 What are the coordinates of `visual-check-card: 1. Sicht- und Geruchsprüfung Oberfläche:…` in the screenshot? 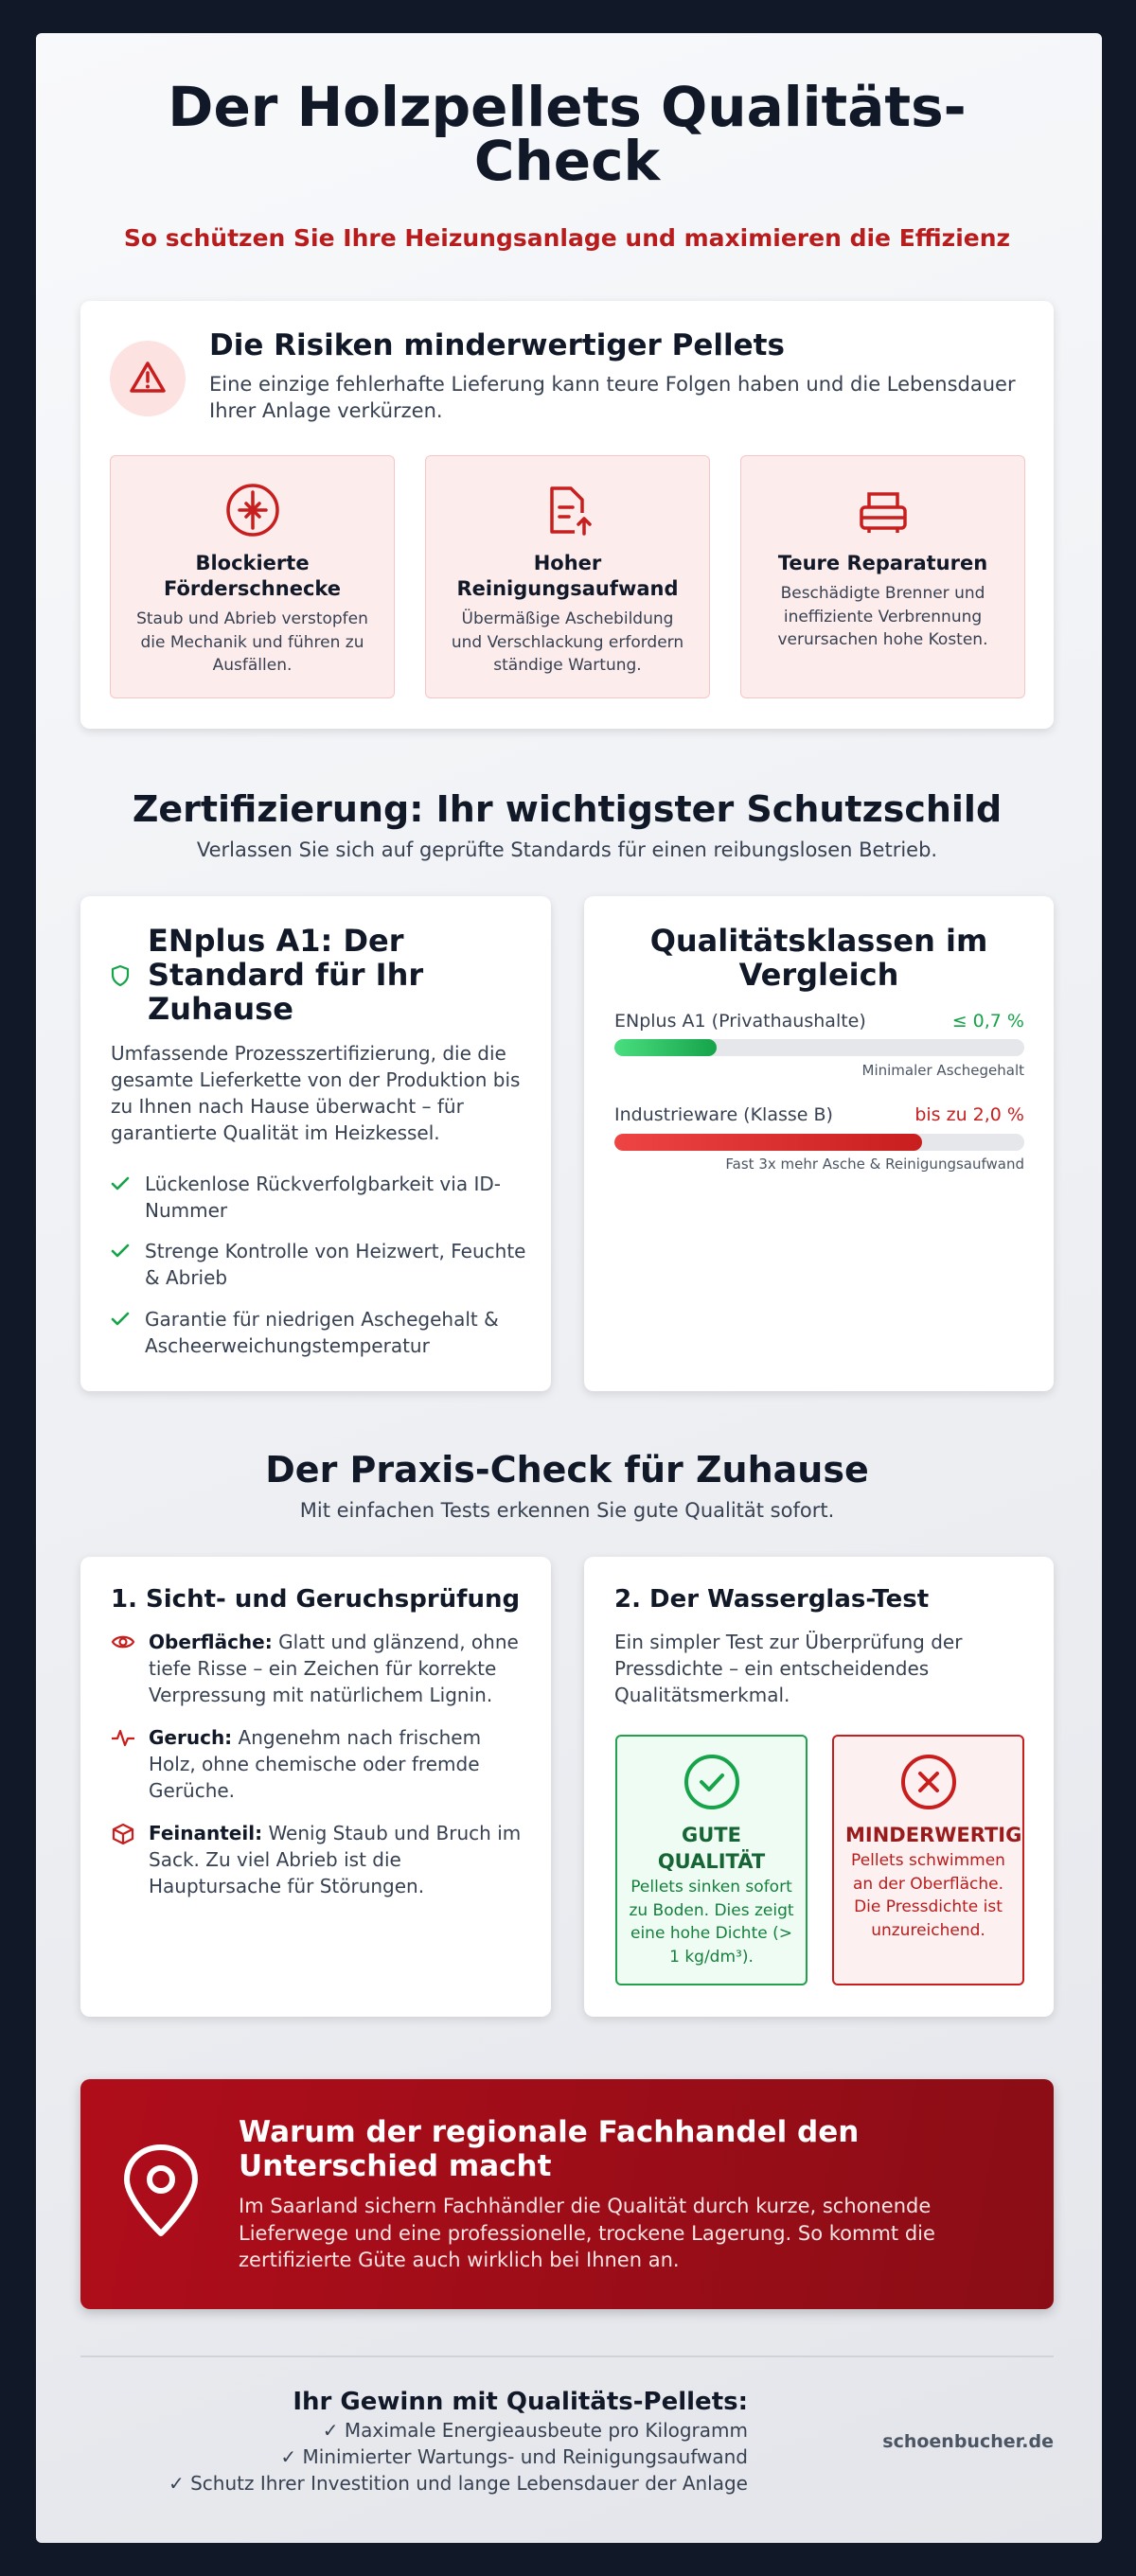 It's located at (315, 1787).